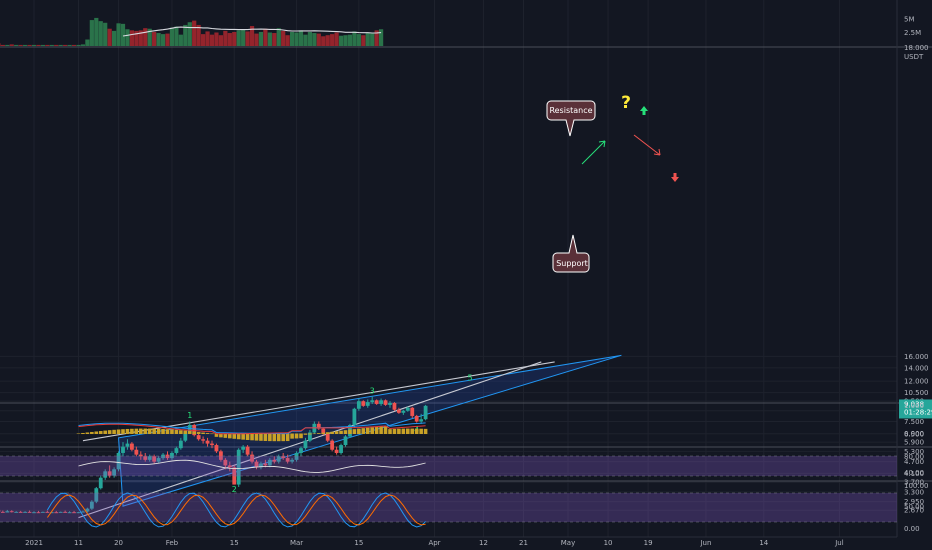 Image resolution: width=932 pixels, height=550 pixels. Describe the element at coordinates (568, 543) in the screenshot. I see `time-tick-label: May` at that location.